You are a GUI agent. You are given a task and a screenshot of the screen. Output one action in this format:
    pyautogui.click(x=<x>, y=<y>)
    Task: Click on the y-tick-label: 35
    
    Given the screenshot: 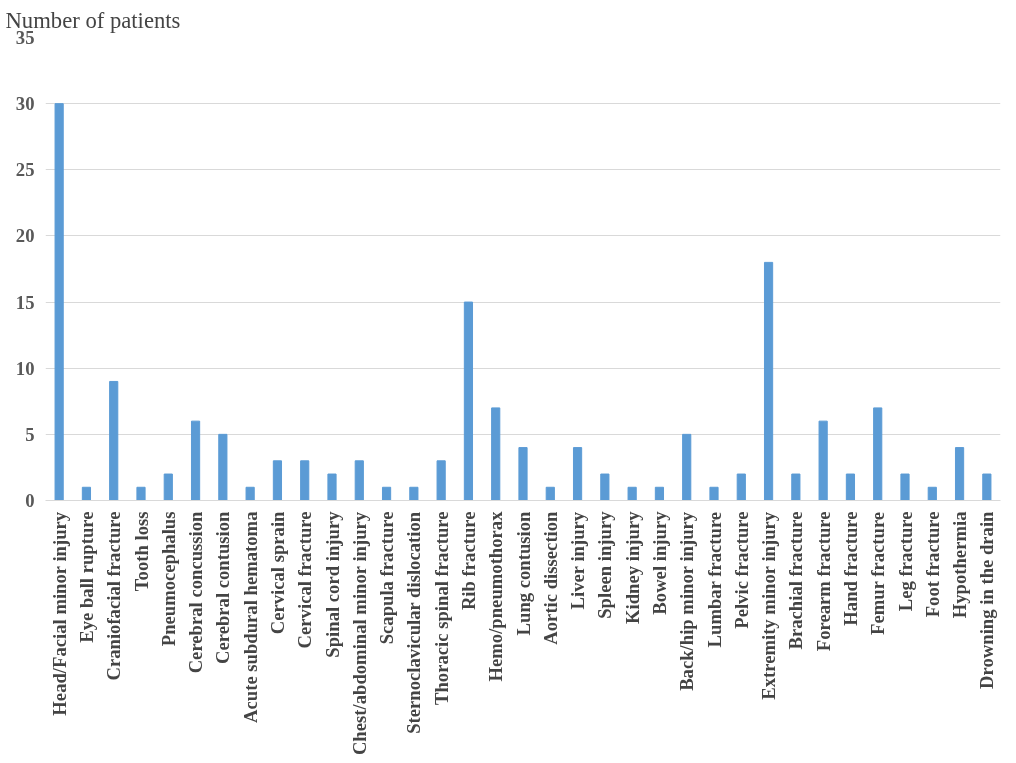 What is the action you would take?
    pyautogui.click(x=25, y=37)
    